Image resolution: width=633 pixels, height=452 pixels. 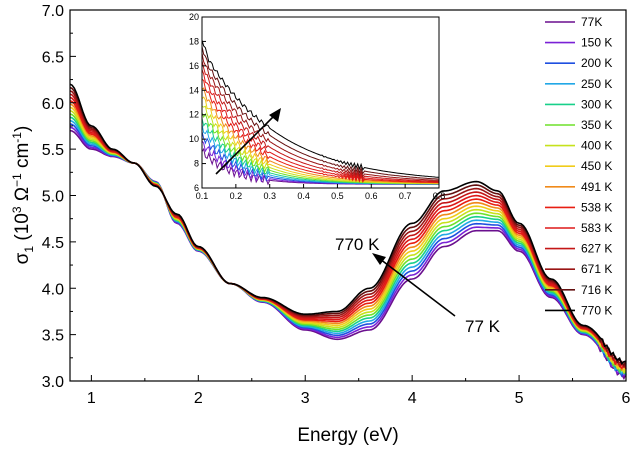 I want to click on inset-x-tick-label: 0.2, so click(x=236, y=196).